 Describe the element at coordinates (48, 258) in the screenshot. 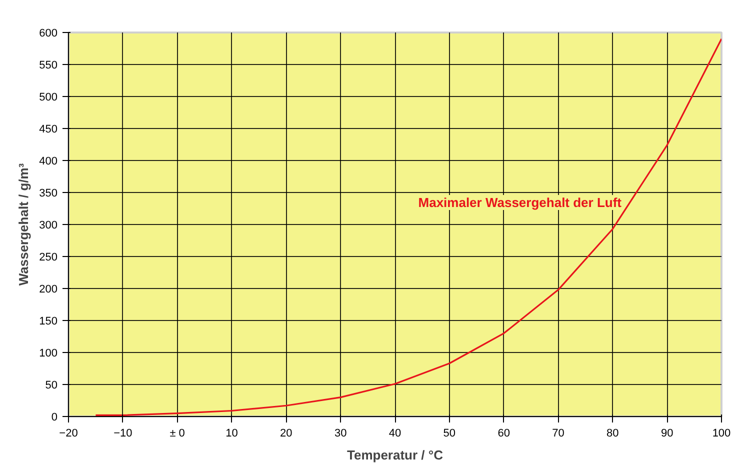

I see `y-tick-label: 250` at that location.